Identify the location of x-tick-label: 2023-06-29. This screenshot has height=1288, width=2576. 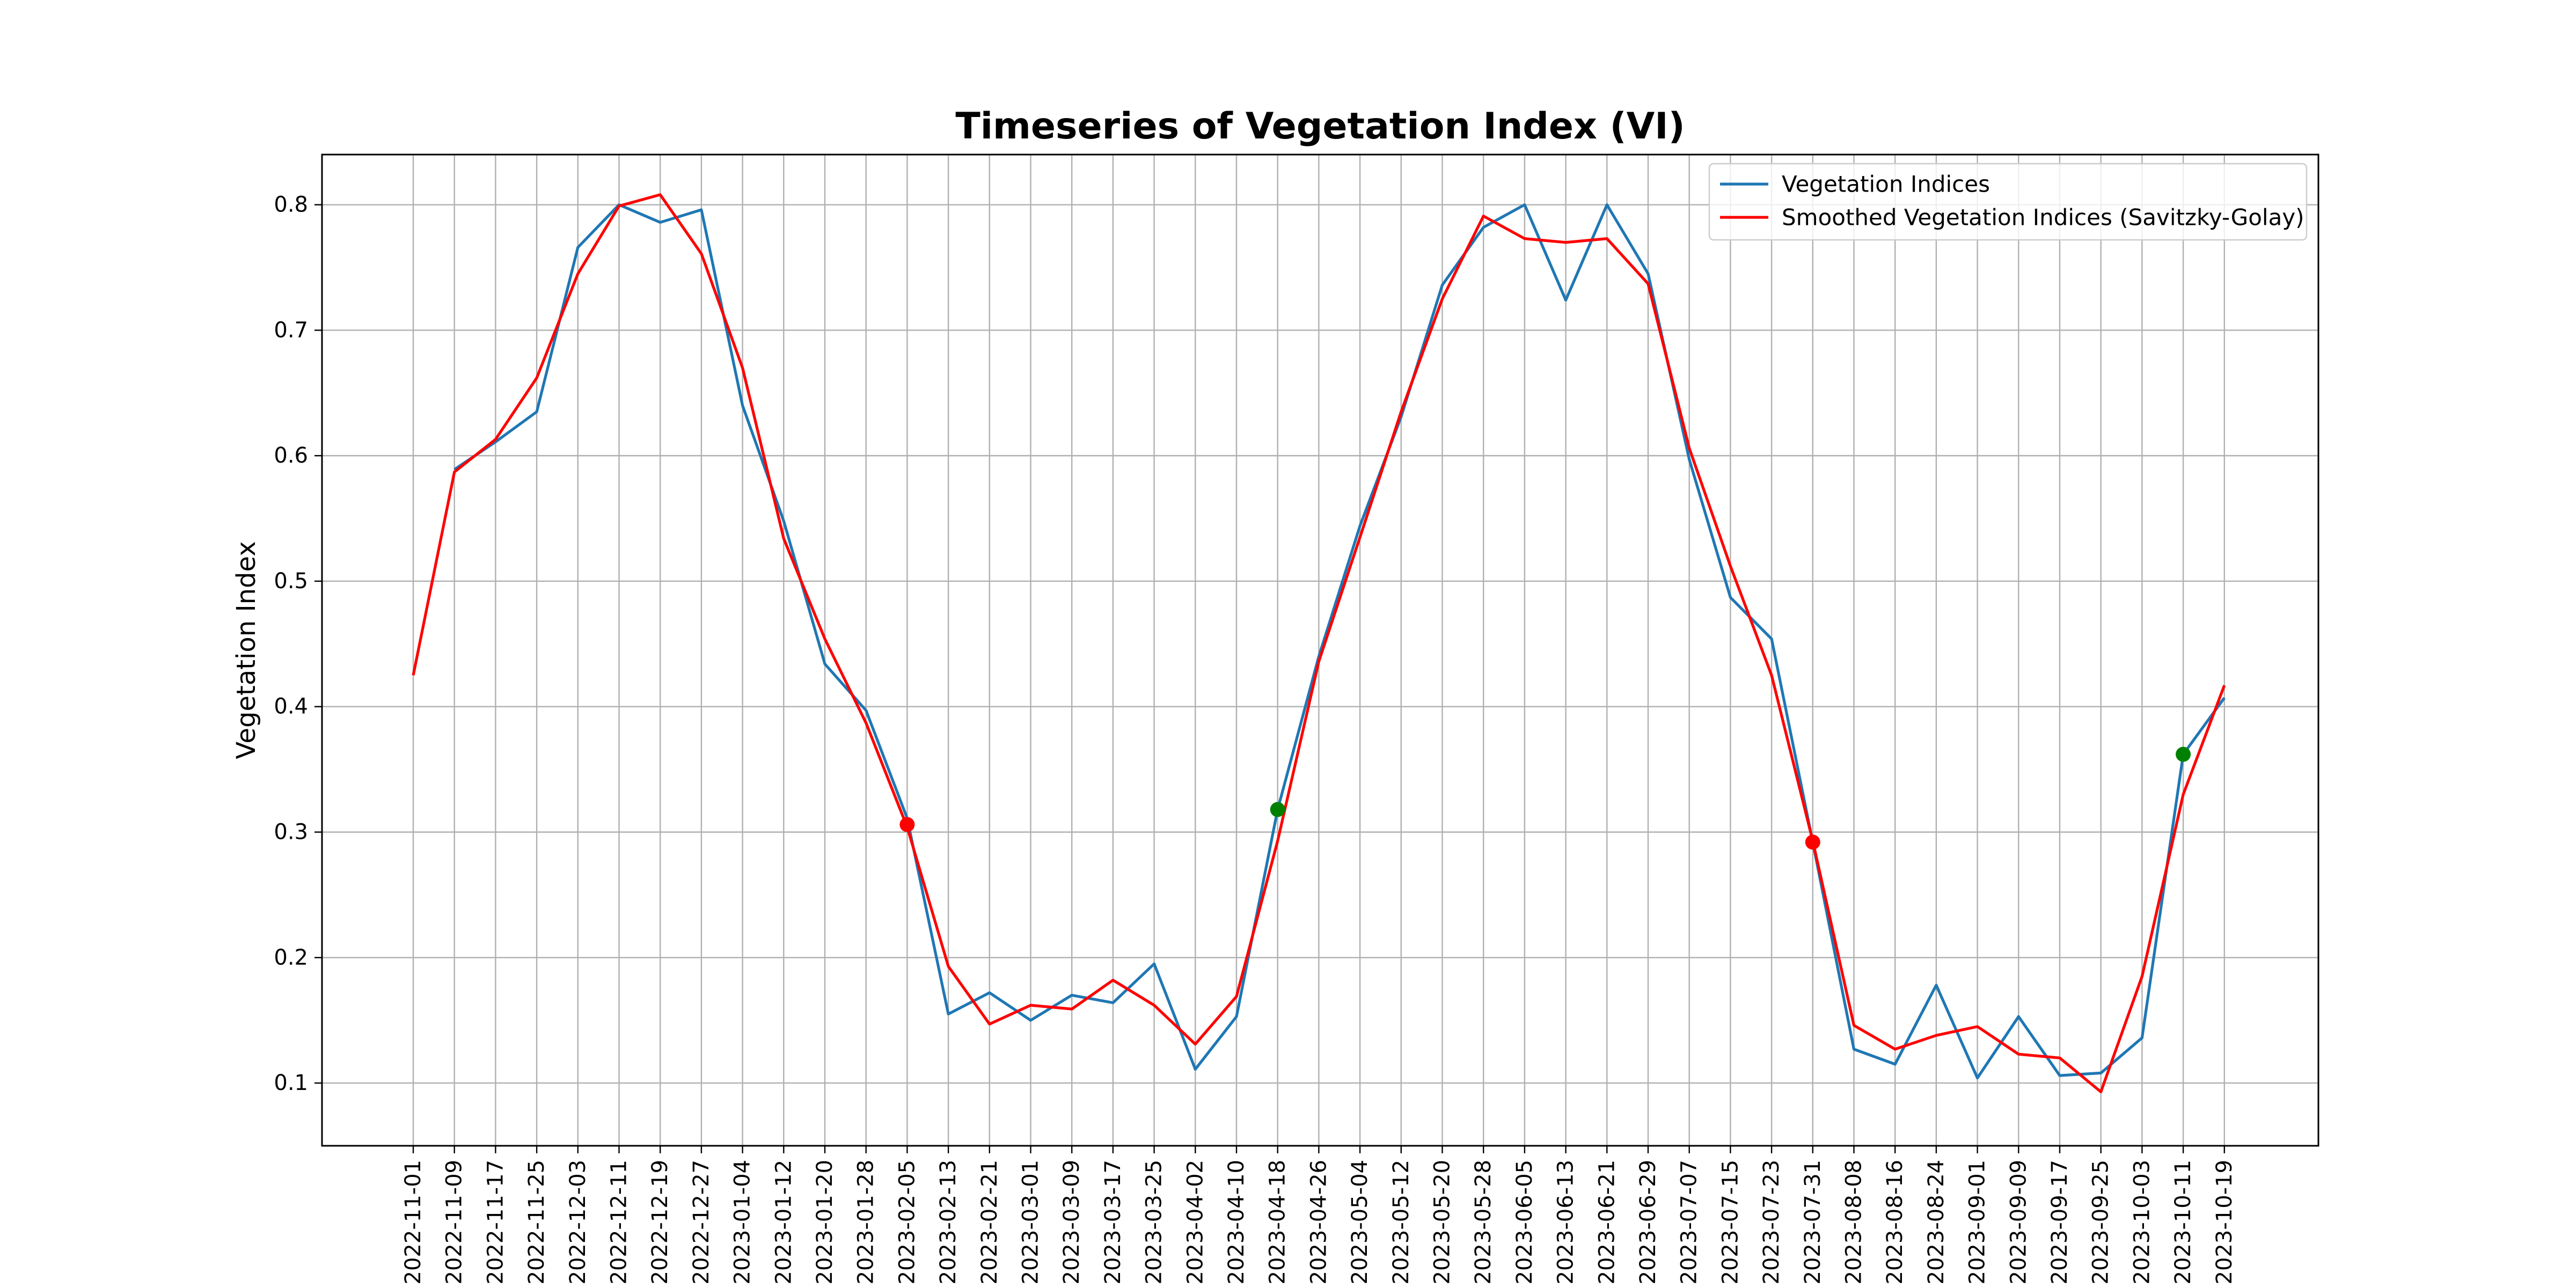
(1648, 1222).